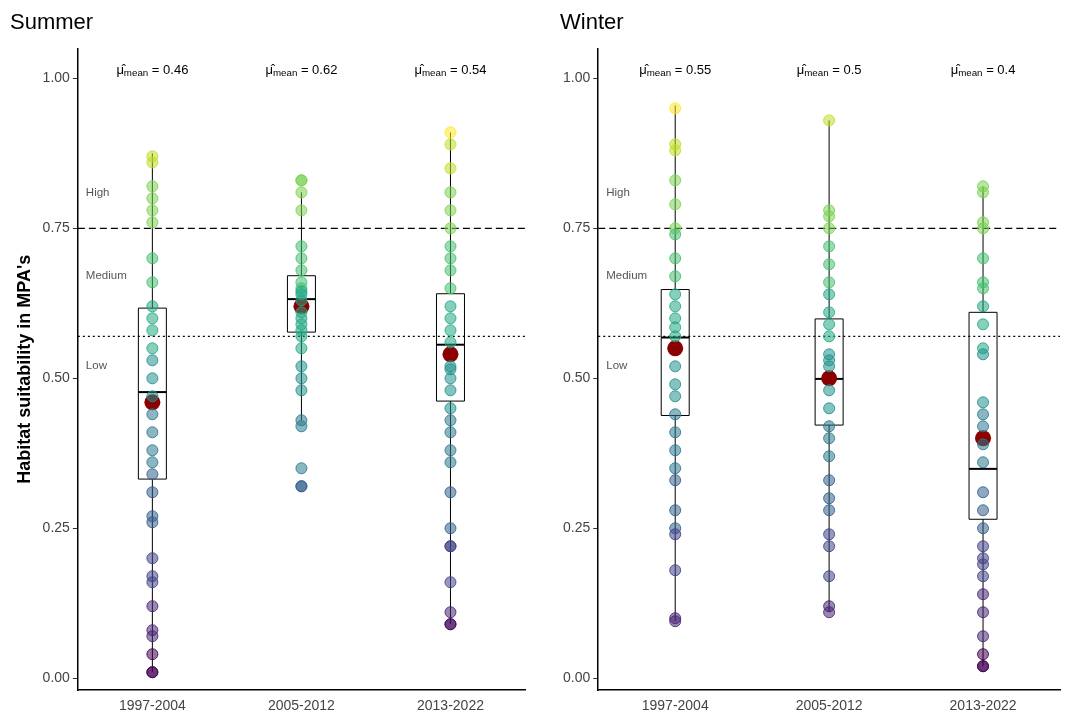  Describe the element at coordinates (23, 369) in the screenshot. I see `y-axis-title: Habitat suitability in MPA's` at that location.